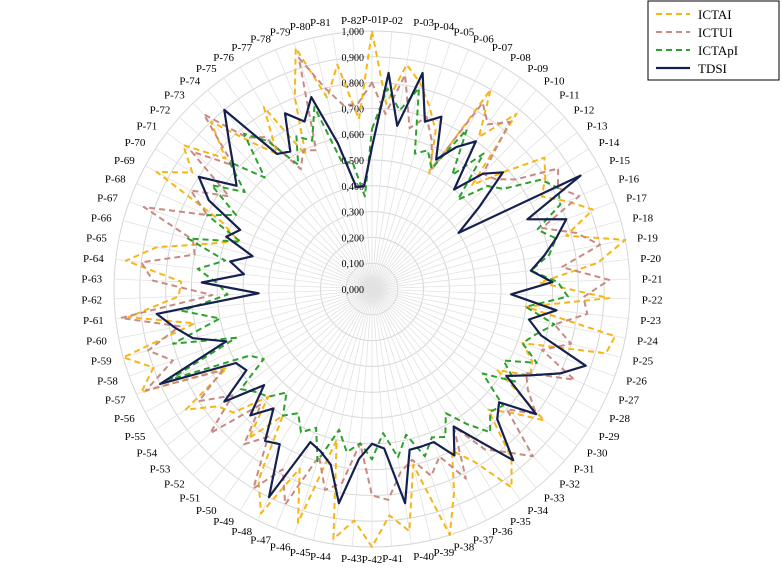  What do you see at coordinates (351, 559) in the screenshot?
I see `category-label: P-43` at bounding box center [351, 559].